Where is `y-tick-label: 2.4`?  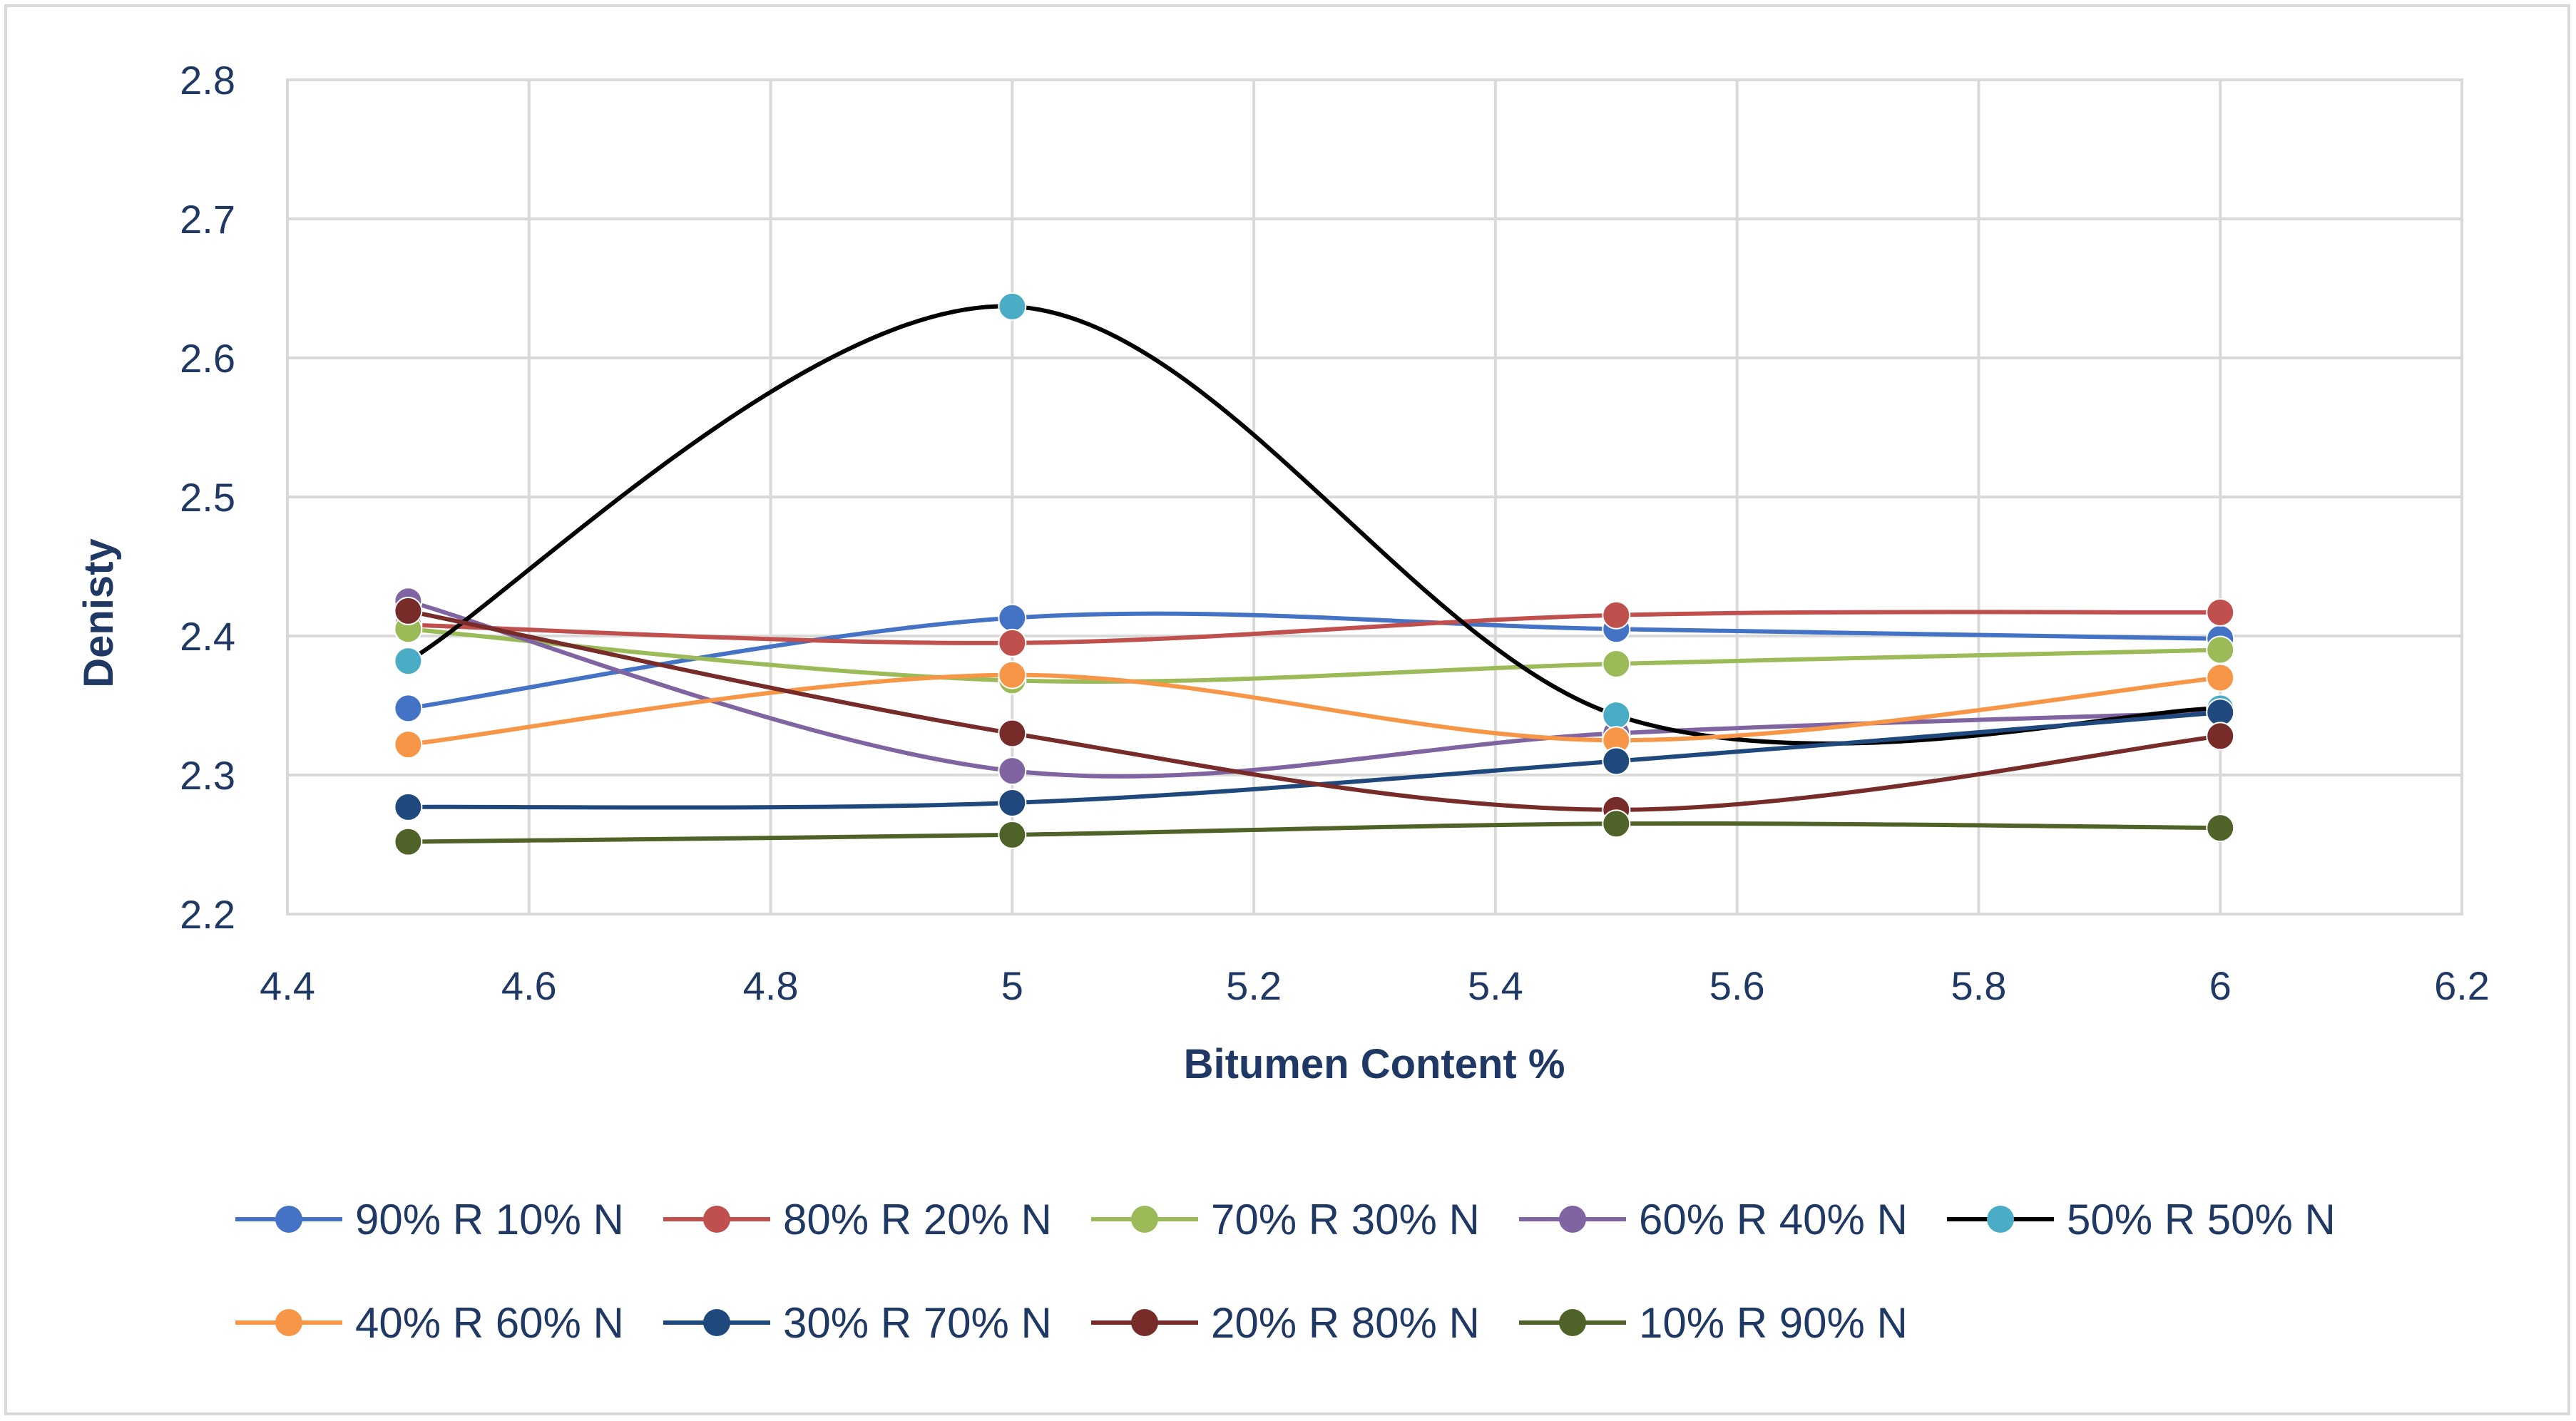
y-tick-label: 2.4 is located at coordinates (208, 636).